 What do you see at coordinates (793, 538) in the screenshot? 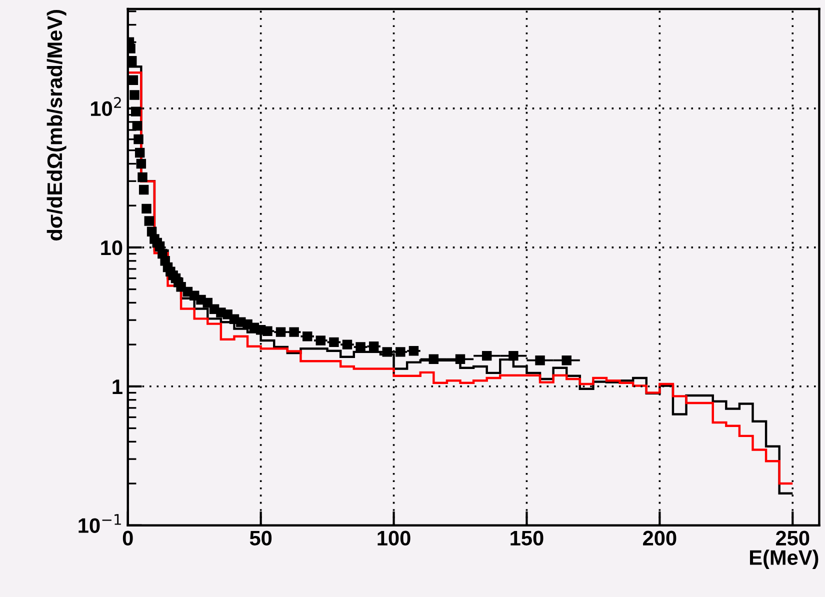
I see `x-tick-label: 250` at bounding box center [793, 538].